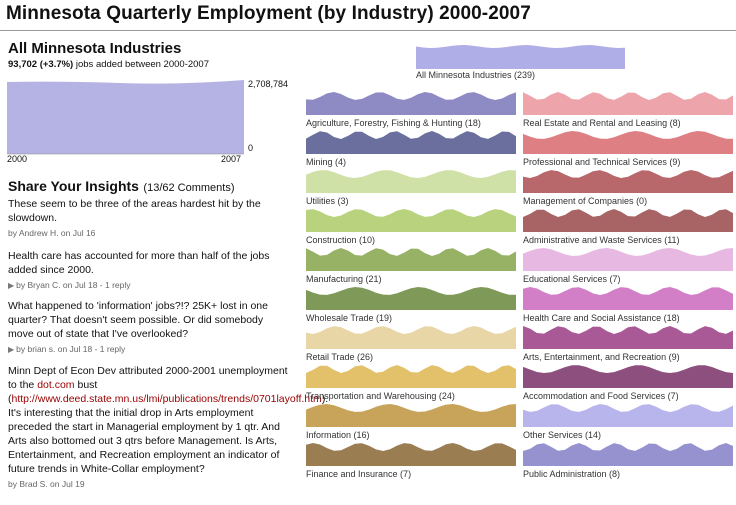  I want to click on comment-byline: ▶ by Bryan C. on Jul 18 - 1 reply, so click(149, 285).